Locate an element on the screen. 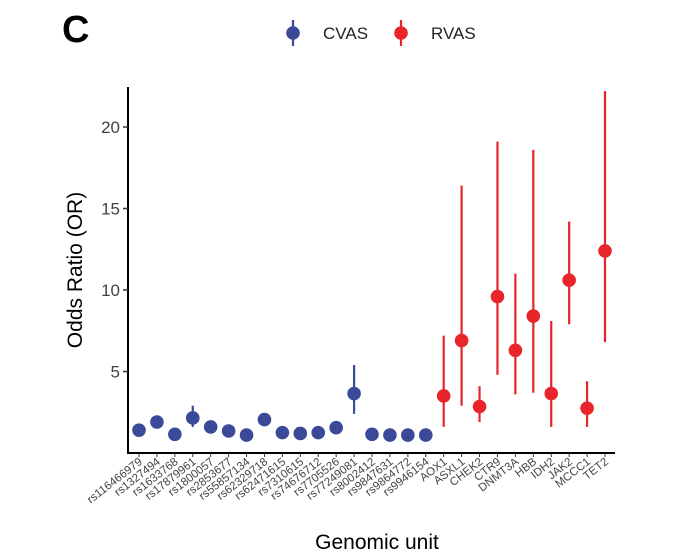 The width and height of the screenshot is (677, 560). y-tick-label: 20 is located at coordinates (110, 127).